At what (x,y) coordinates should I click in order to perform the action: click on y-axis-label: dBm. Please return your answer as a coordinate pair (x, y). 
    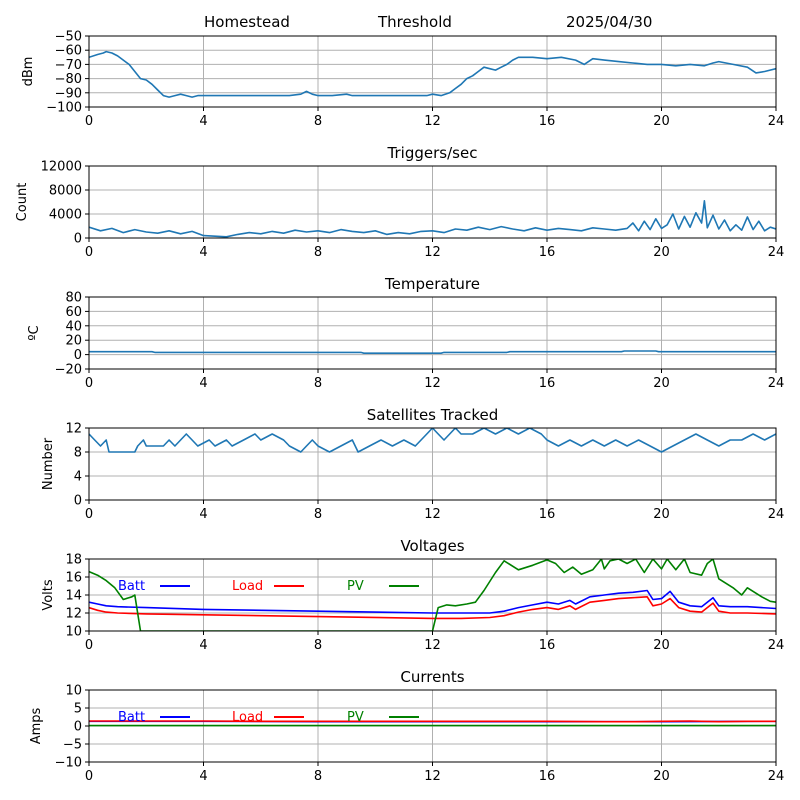
    Looking at the image, I should click on (28, 72).